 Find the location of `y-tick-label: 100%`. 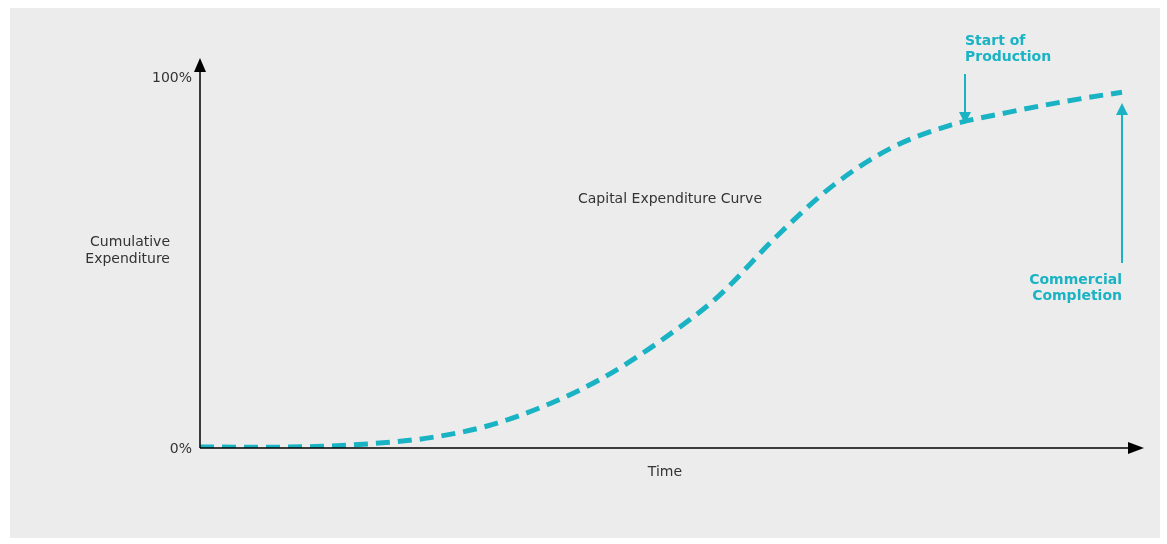

y-tick-label: 100% is located at coordinates (171, 77).